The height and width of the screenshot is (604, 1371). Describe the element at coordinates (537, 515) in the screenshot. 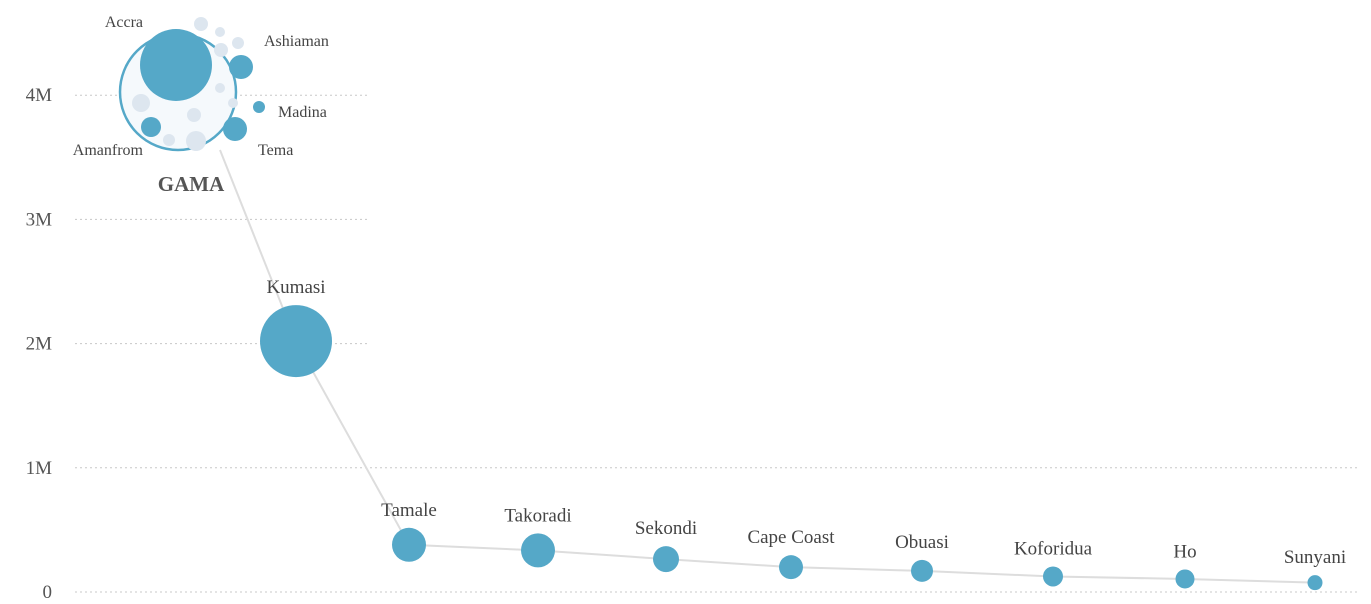

I see `city-label: Takoradi` at that location.